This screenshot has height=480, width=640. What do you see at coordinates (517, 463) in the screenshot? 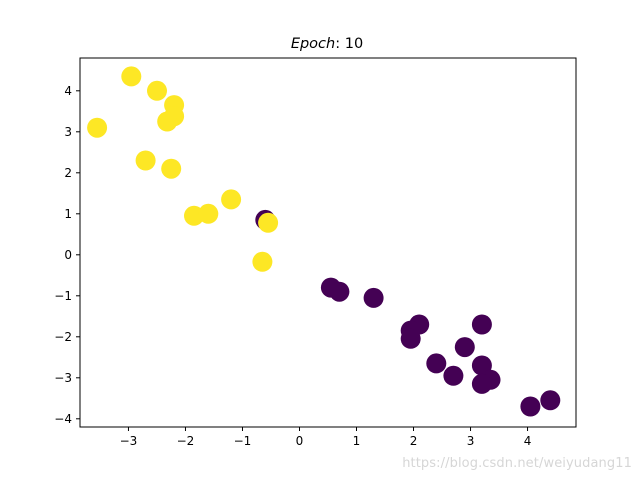
I see `watermark-url: https://blog.csdn.net/weiyudang11` at bounding box center [517, 463].